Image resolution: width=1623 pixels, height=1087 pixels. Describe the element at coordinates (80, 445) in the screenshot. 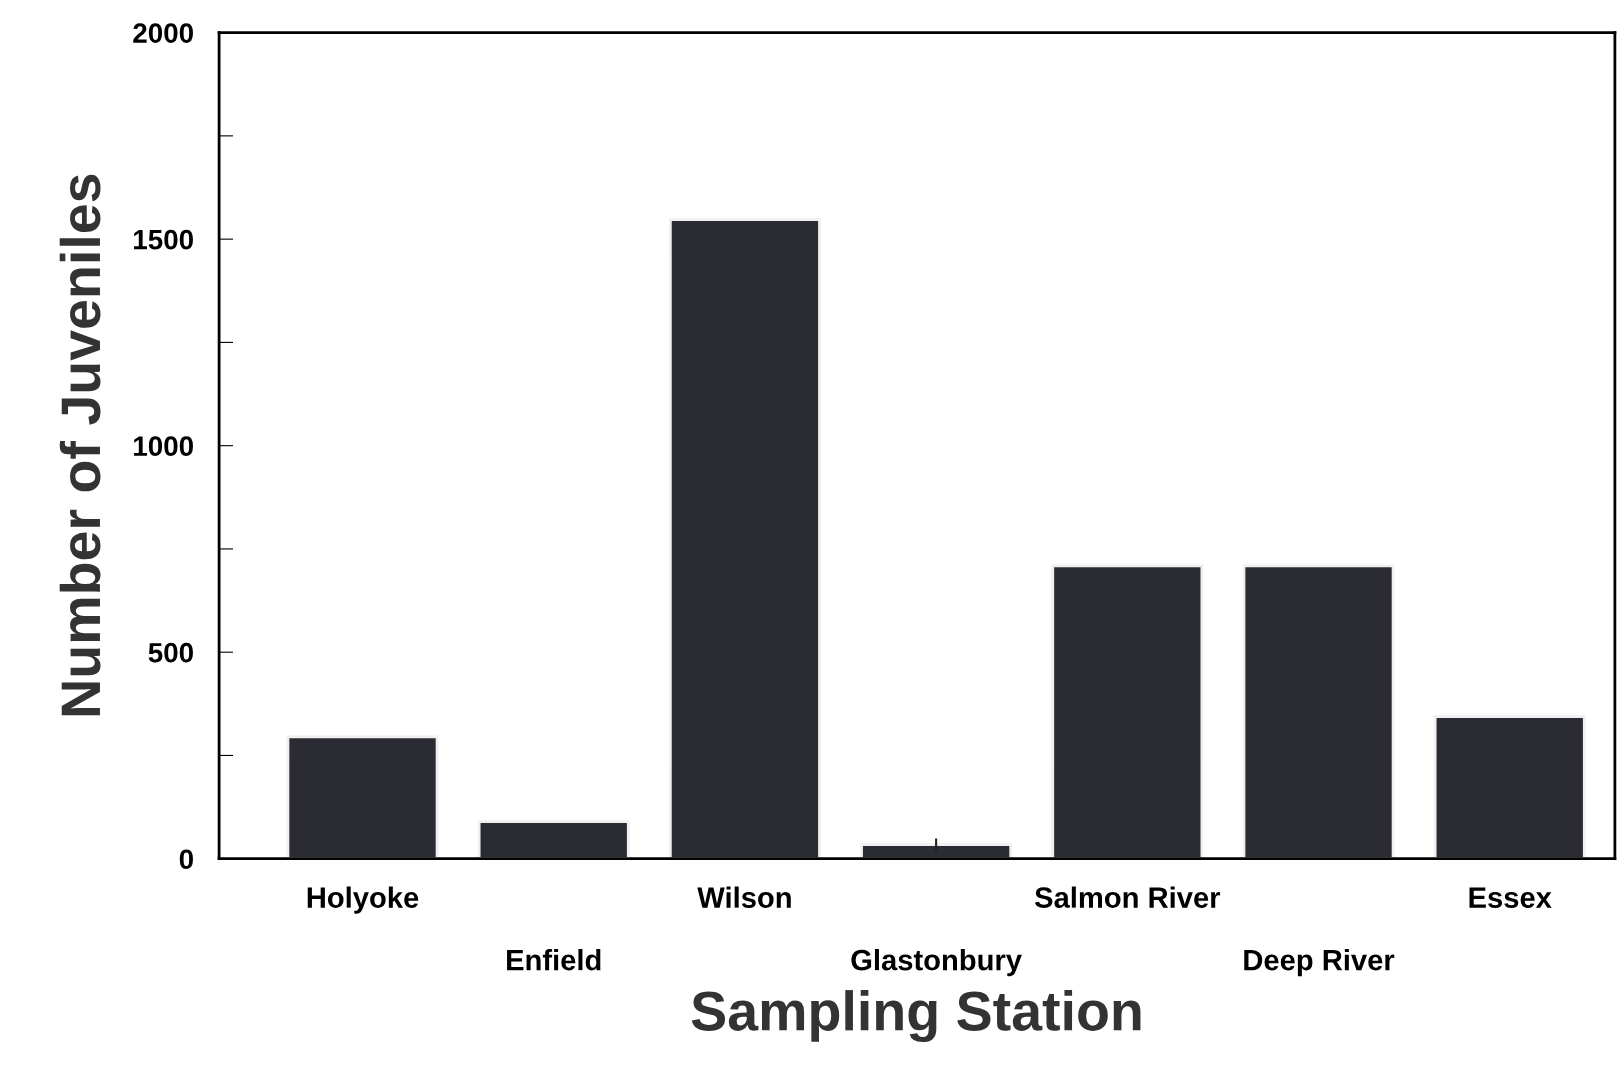

I see `y-axis-title: Number of Juveniles` at that location.